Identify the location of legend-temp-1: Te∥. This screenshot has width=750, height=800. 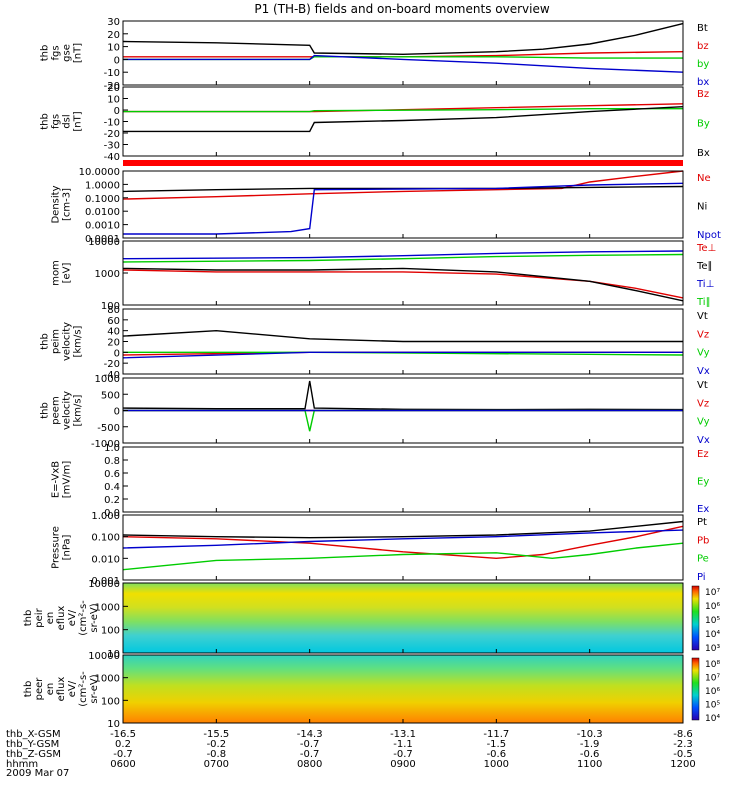
(704, 266).